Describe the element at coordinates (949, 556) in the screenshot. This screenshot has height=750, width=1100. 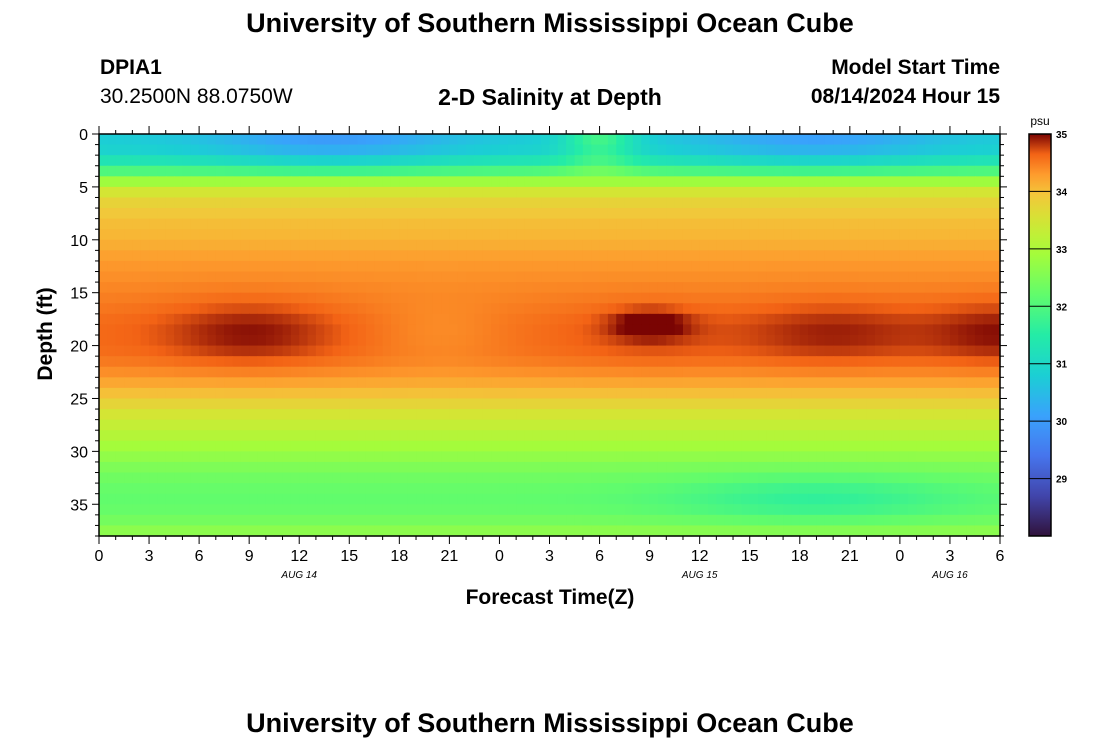
I see `x-tick-label: 3` at that location.